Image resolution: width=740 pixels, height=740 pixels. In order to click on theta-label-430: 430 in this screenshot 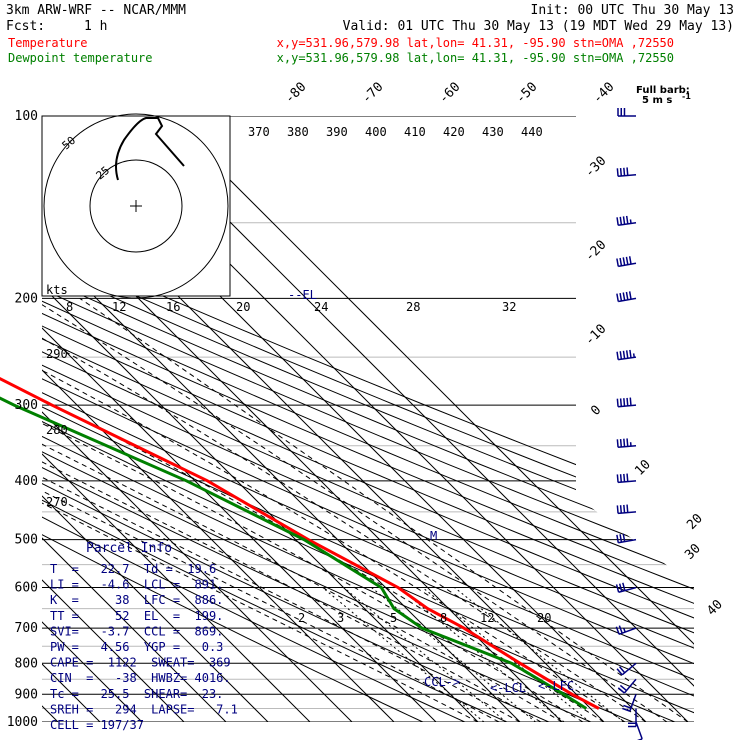, I will do `click(493, 132)`.